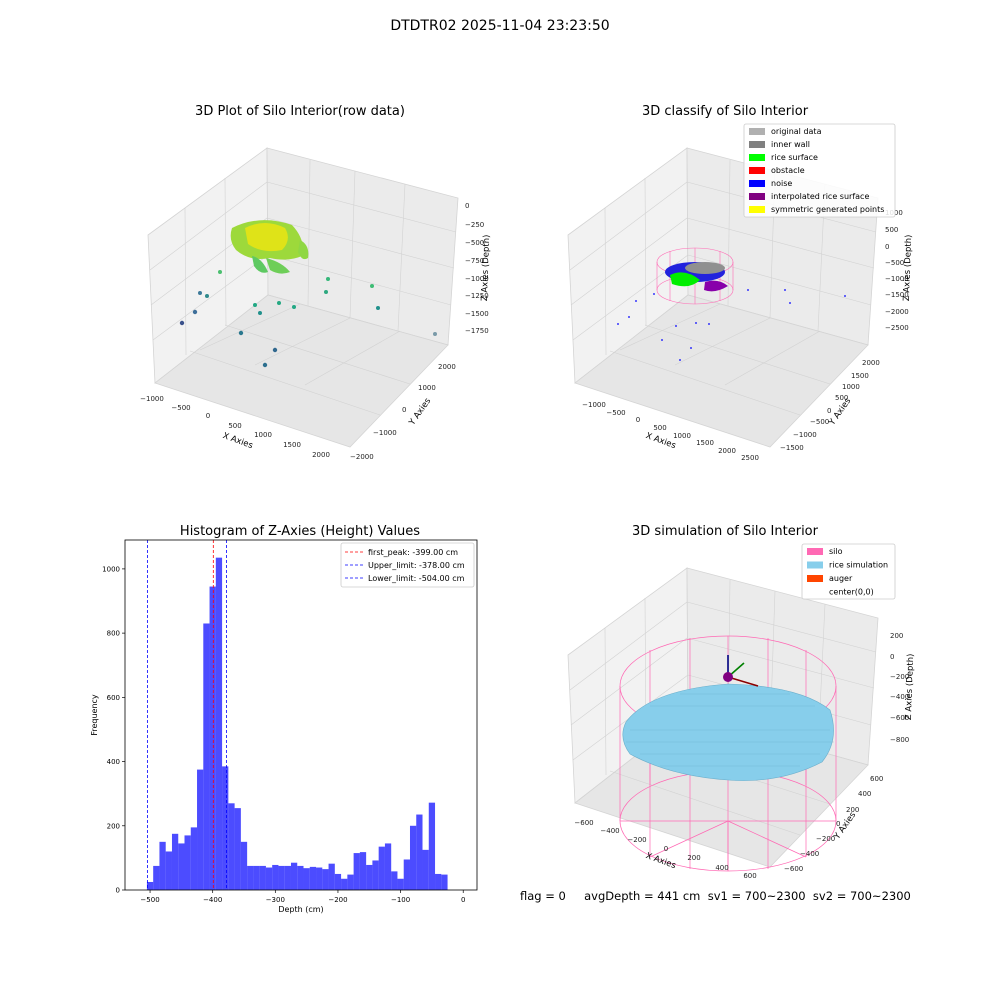  Describe the element at coordinates (94, 715) in the screenshot. I see `hist-ylabel: Frequency` at that location.